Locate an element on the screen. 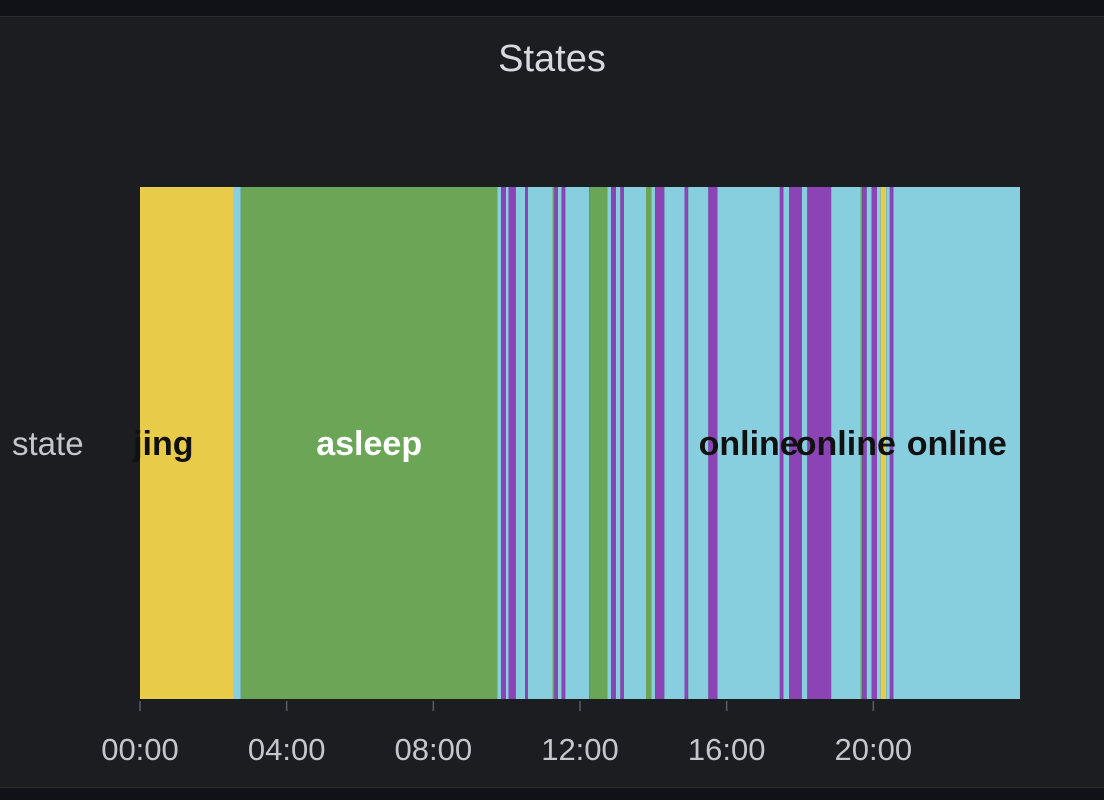 This screenshot has width=1104, height=800. segment-label-asleep: asleep is located at coordinates (369, 444).